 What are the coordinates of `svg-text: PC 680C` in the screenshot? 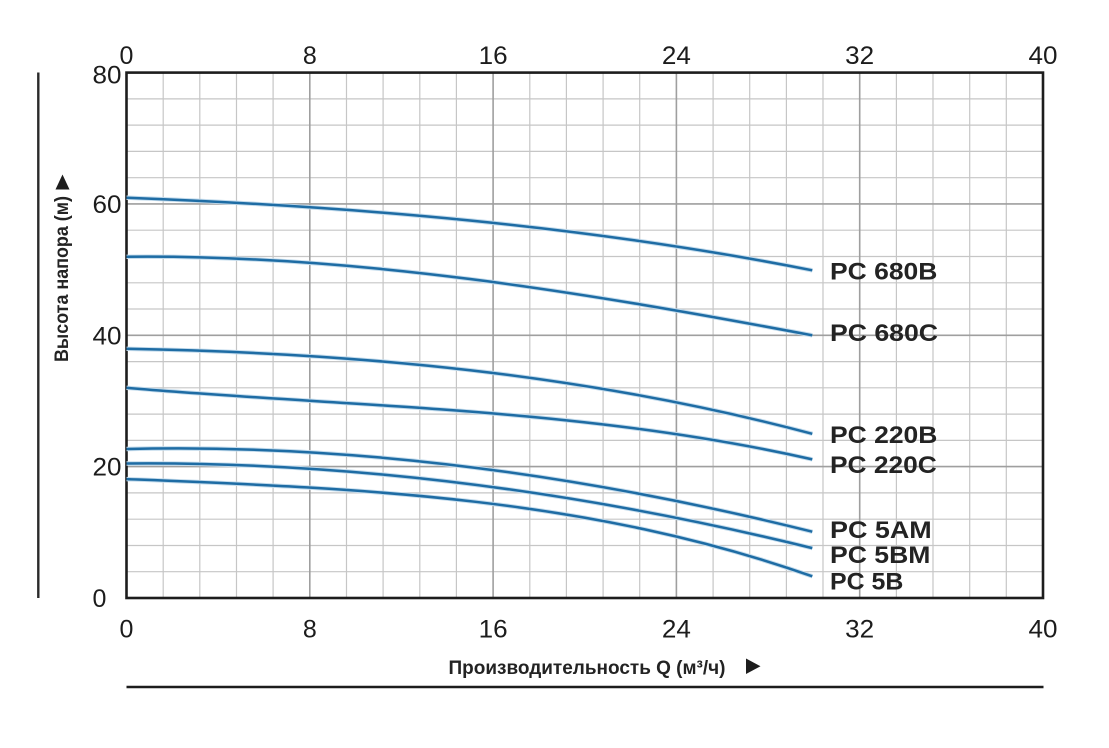 It's located at (884, 333).